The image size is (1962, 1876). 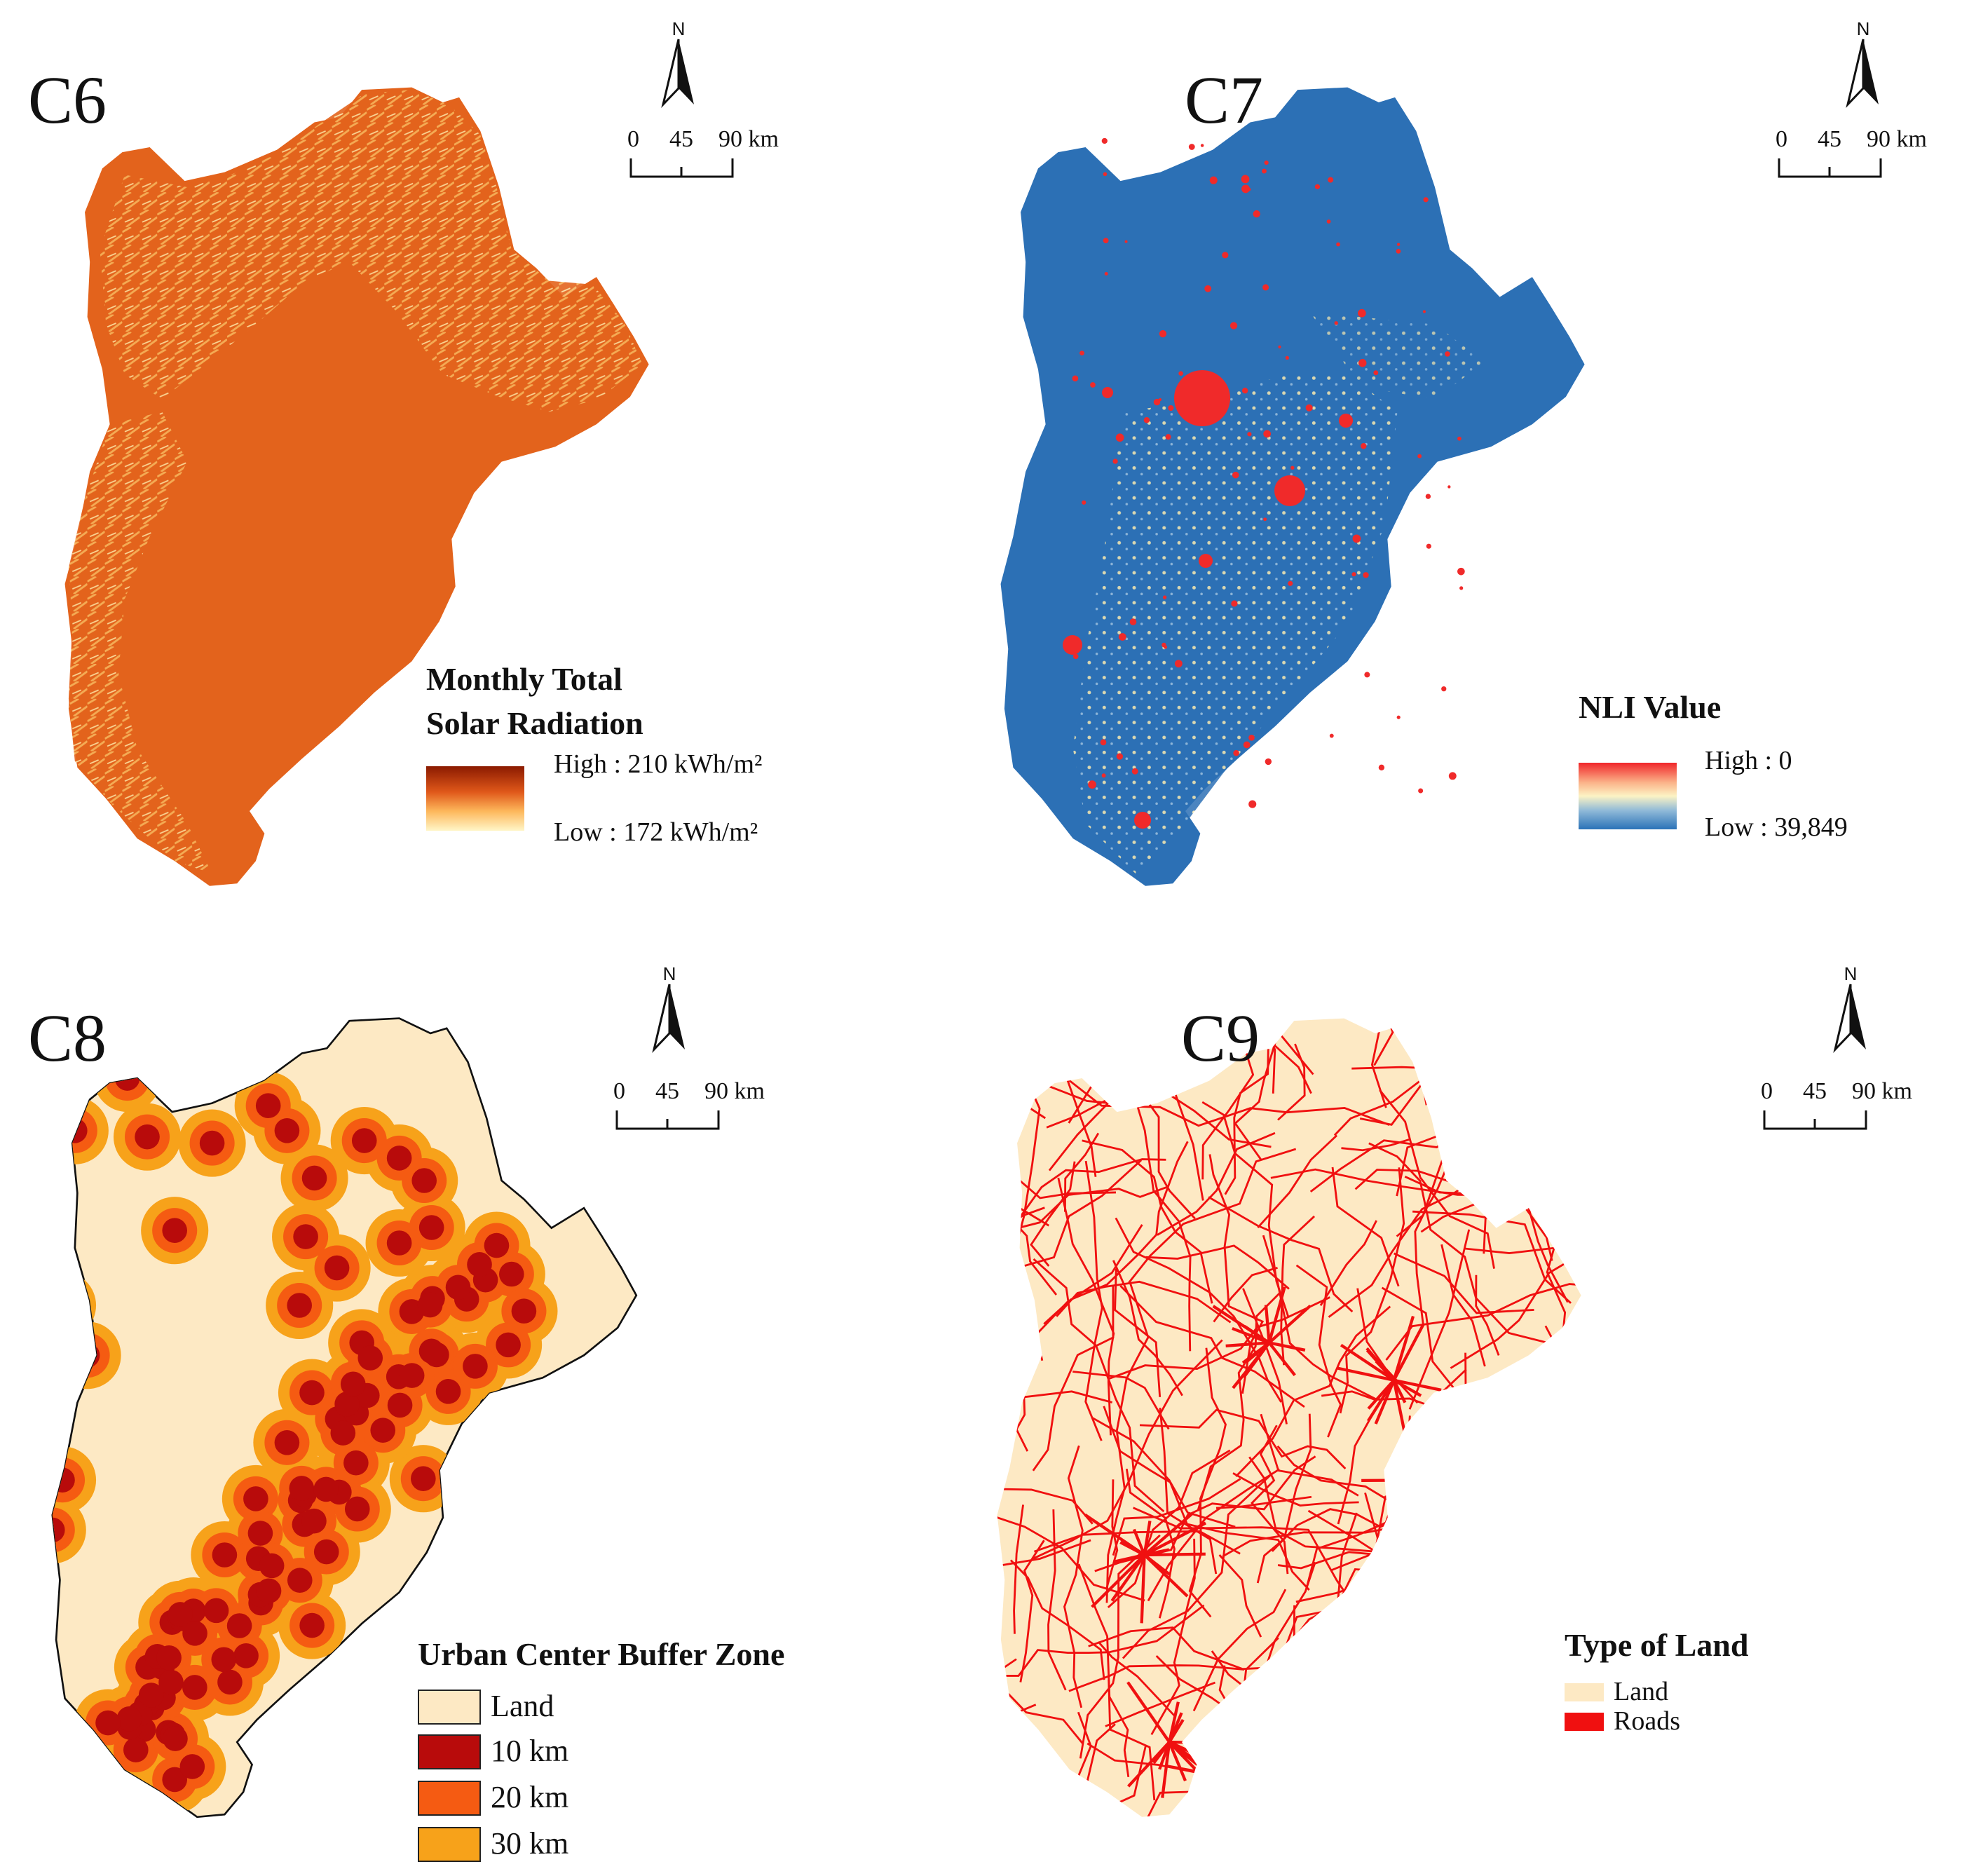 What do you see at coordinates (1647, 1721) in the screenshot?
I see `legend-label-roads: Roads` at bounding box center [1647, 1721].